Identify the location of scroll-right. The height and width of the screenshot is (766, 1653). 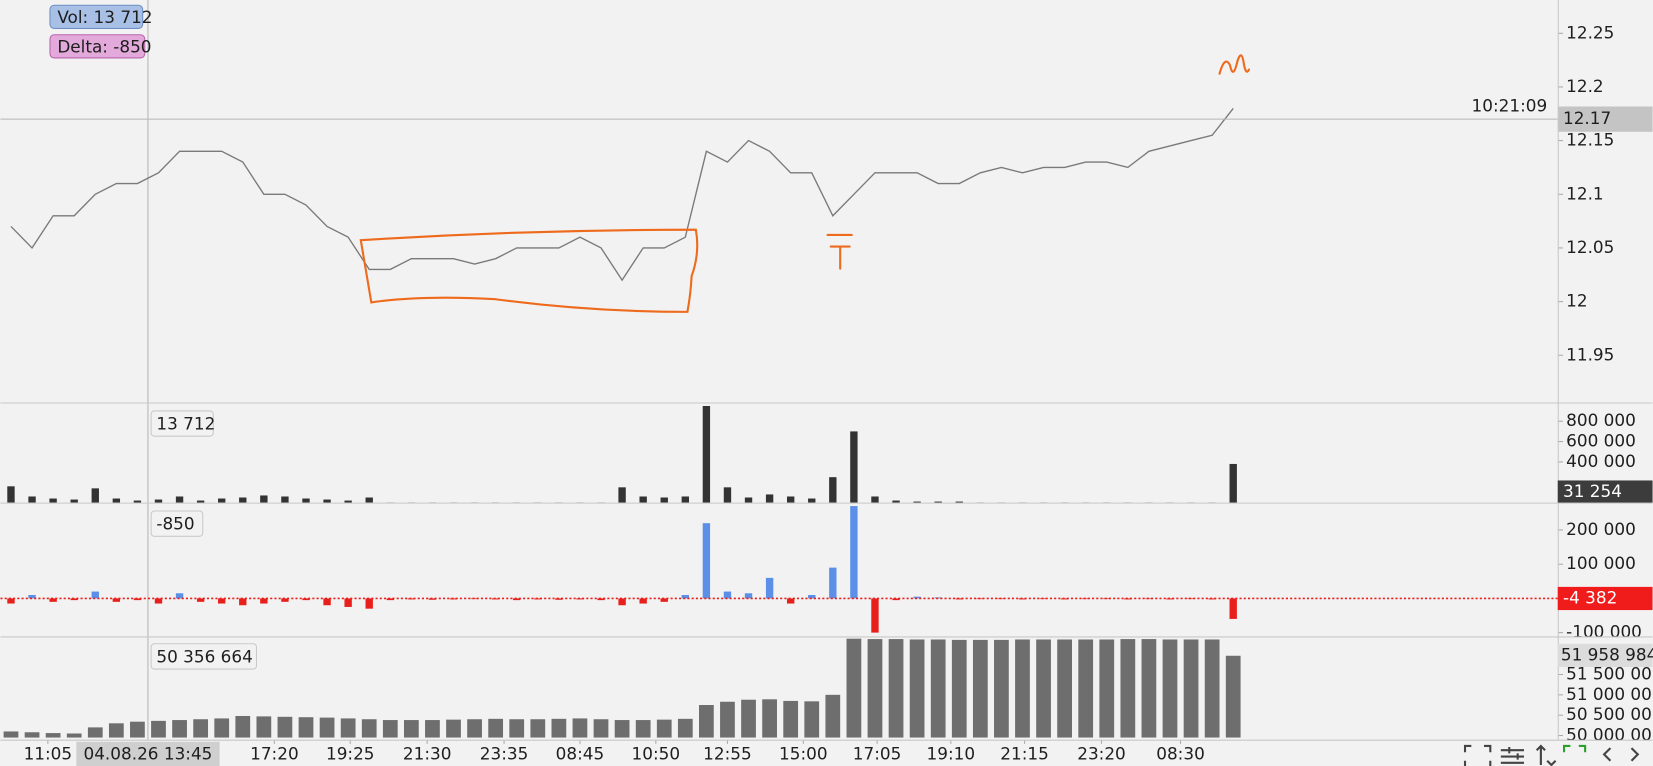
(1635, 754).